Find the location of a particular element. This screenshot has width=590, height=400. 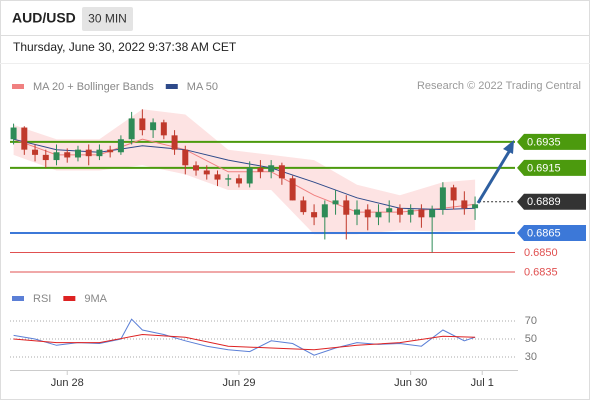

y-tick-label: 70 is located at coordinates (531, 321).